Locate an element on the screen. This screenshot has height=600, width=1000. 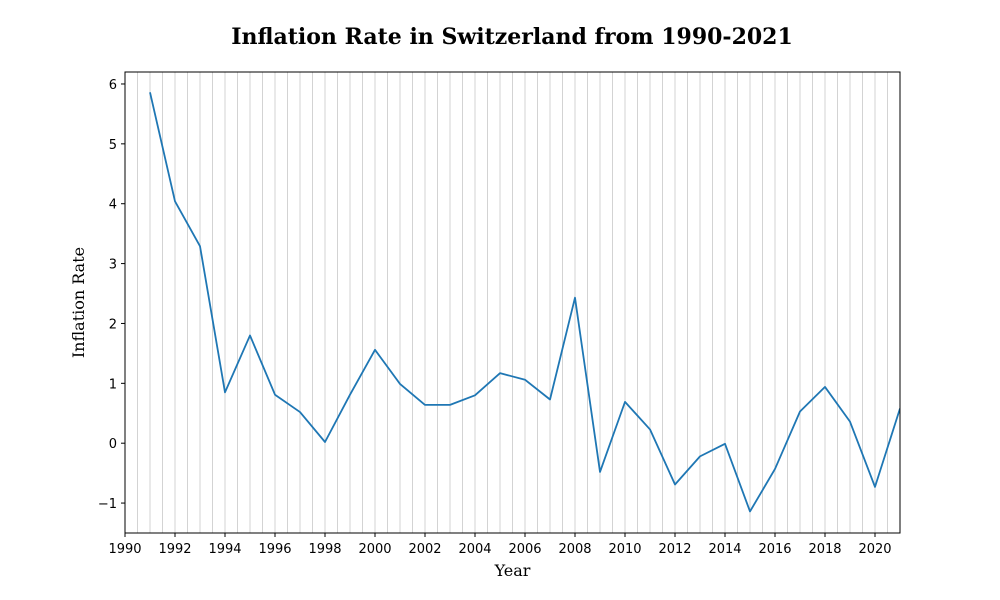
x-tick-label: 1998 is located at coordinates (324, 549).